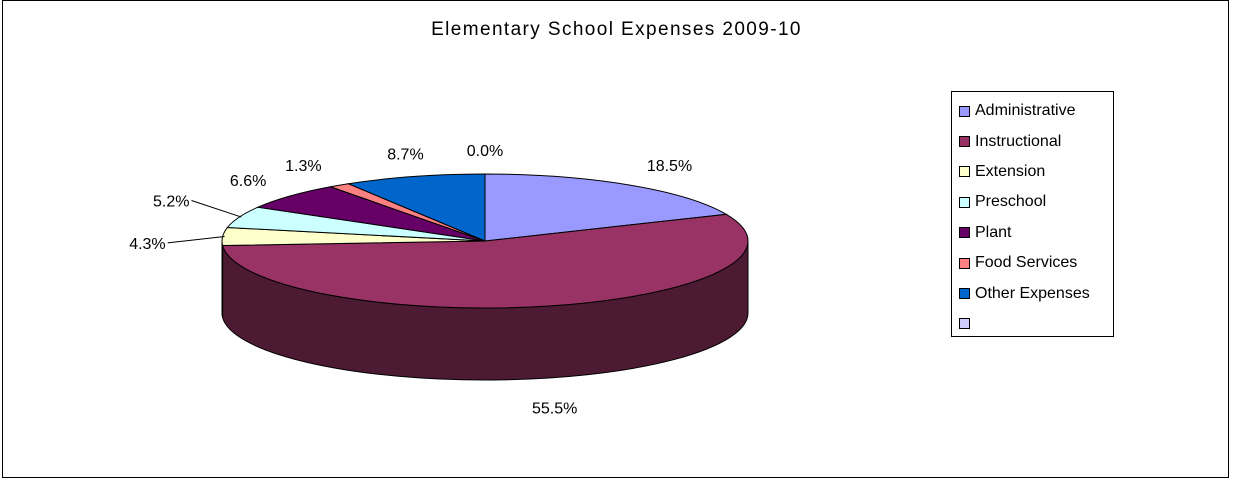 The image size is (1233, 480). I want to click on legend-item: Extension, so click(1032, 172).